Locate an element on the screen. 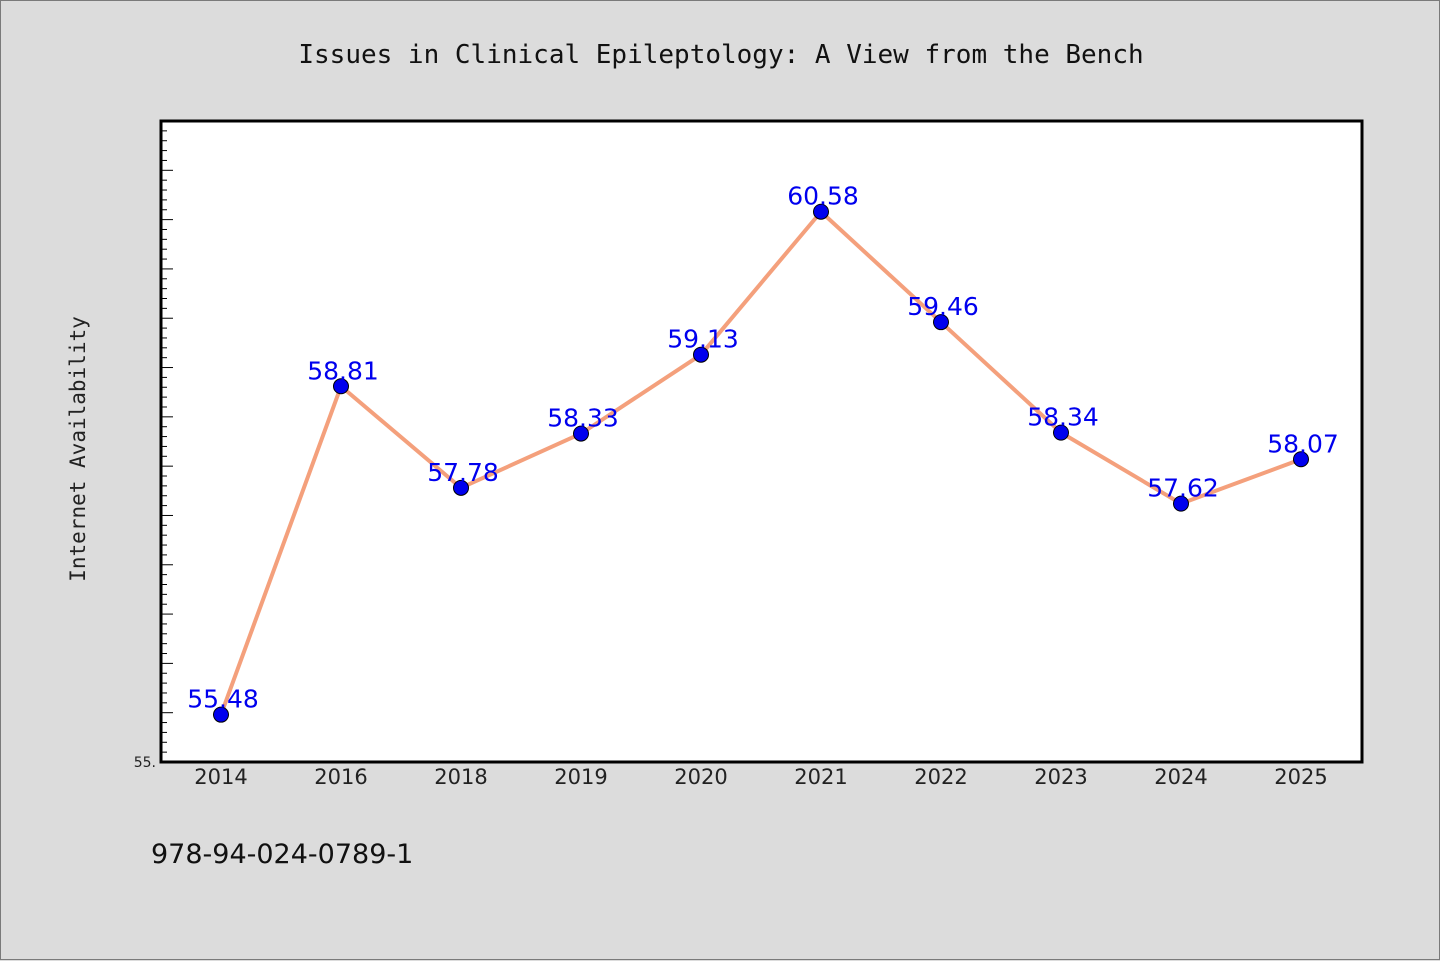 This screenshot has width=1440, height=961. isbn-footer: 978-94-024-0789-1 is located at coordinates (282, 854).